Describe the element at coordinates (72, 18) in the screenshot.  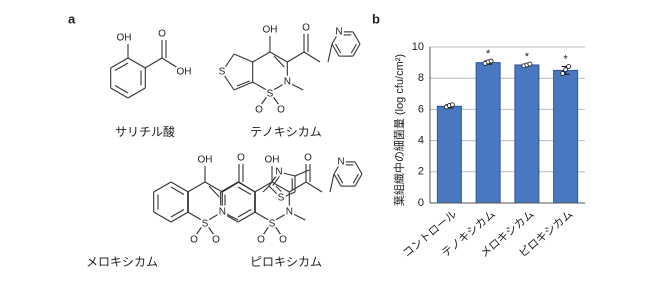
I see `panel-label: a` at that location.